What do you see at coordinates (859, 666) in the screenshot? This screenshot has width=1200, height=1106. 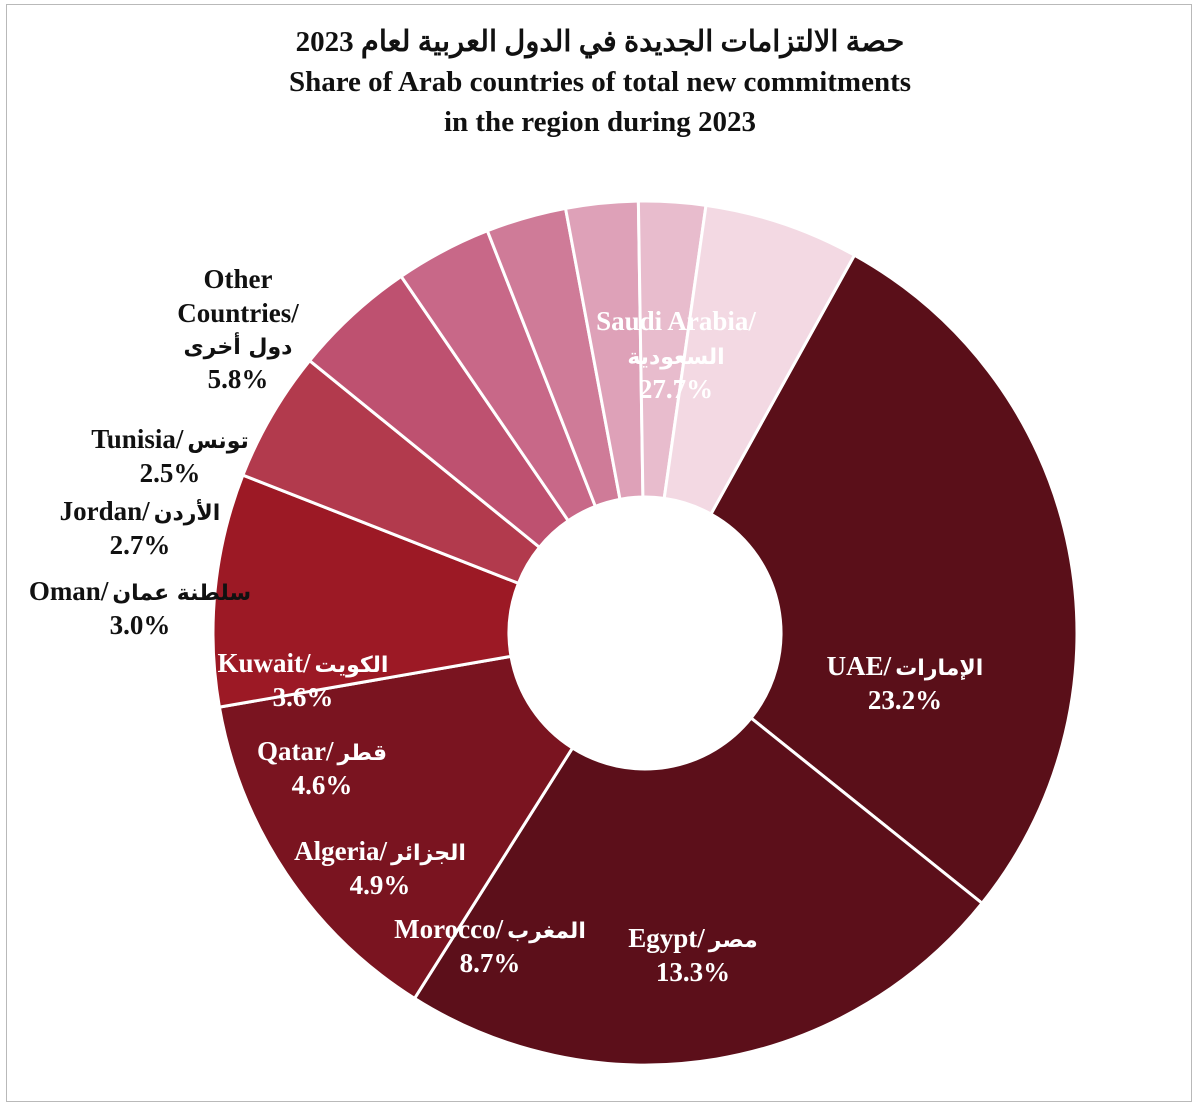 I see `label-name-en: UAE/` at bounding box center [859, 666].